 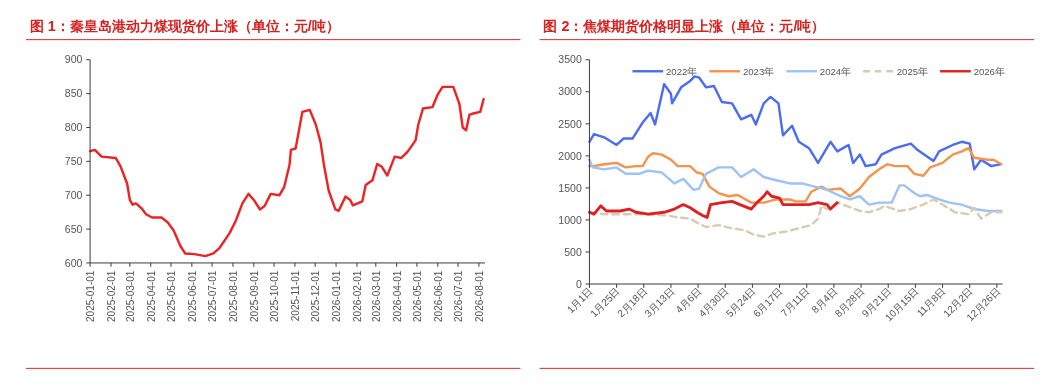 What do you see at coordinates (151, 296) in the screenshot?
I see `x-tick-label: 2025-04-01` at bounding box center [151, 296].